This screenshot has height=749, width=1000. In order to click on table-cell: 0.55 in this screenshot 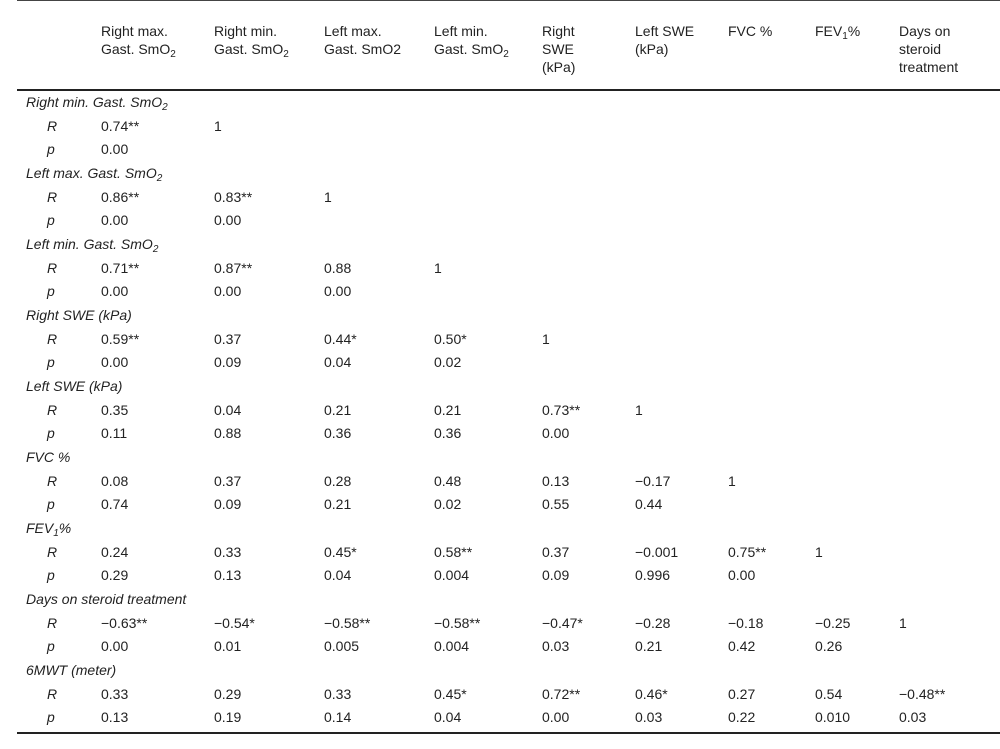, I will do `click(556, 504)`.